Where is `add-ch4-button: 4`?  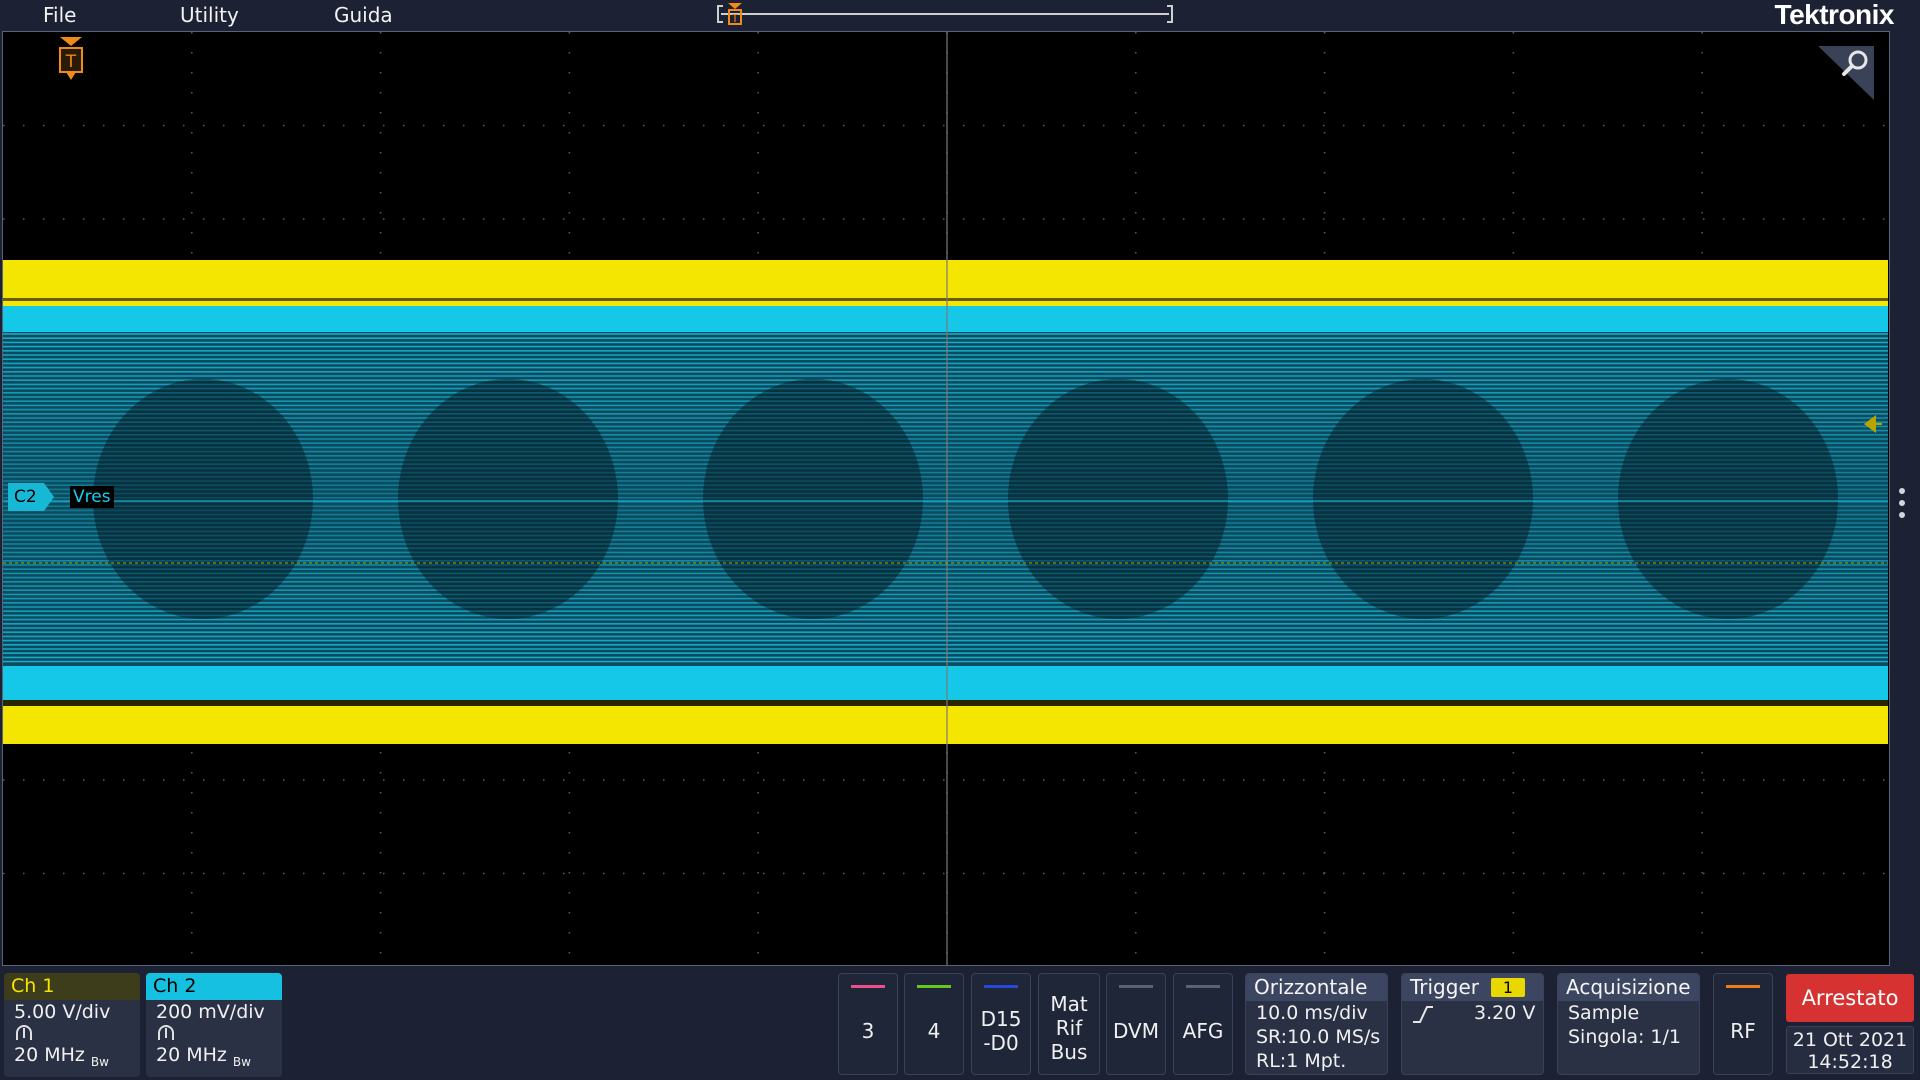 add-ch4-button: 4 is located at coordinates (934, 1024).